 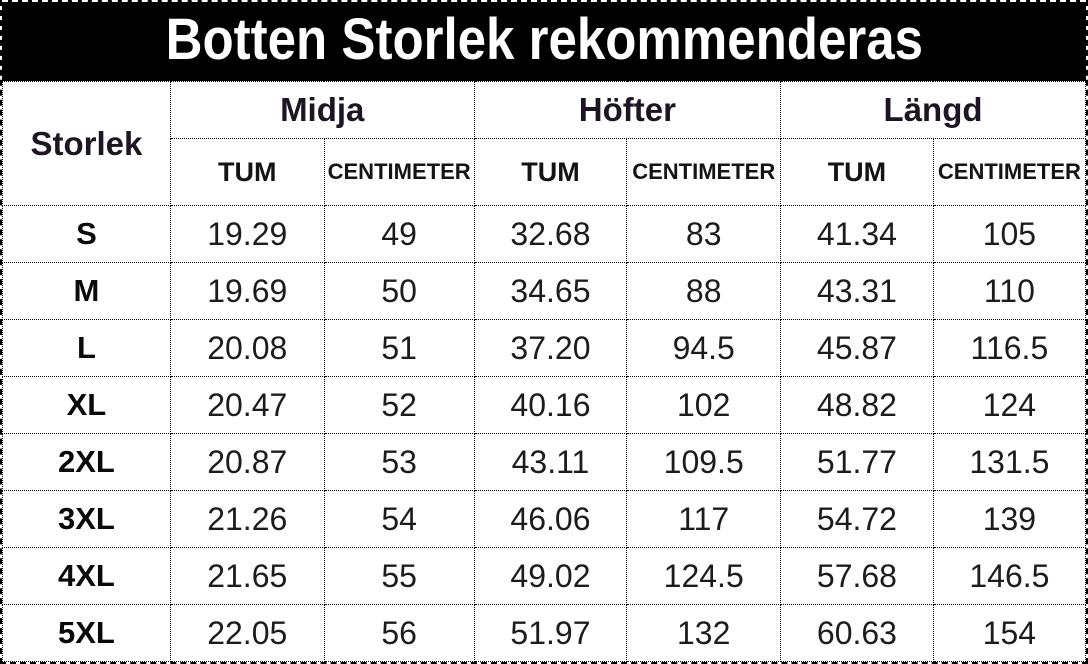 I want to click on table-row-s: S 19.29 49 32.68 83 41.34 105, so click(x=544, y=234).